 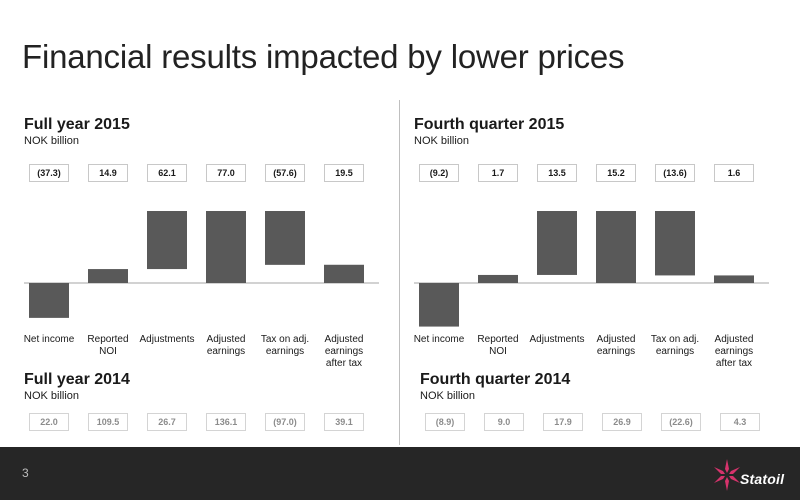 I want to click on value-box: 77.0, so click(x=226, y=173).